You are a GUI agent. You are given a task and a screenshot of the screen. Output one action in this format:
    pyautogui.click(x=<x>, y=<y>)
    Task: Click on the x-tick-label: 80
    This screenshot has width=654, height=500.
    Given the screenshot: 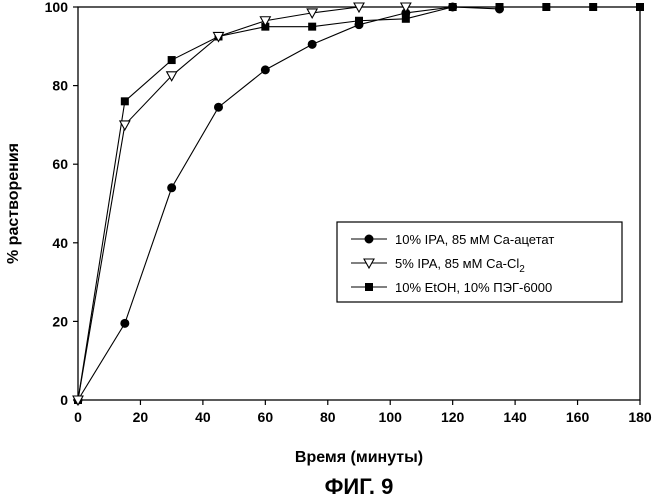 What is the action you would take?
    pyautogui.click(x=328, y=417)
    